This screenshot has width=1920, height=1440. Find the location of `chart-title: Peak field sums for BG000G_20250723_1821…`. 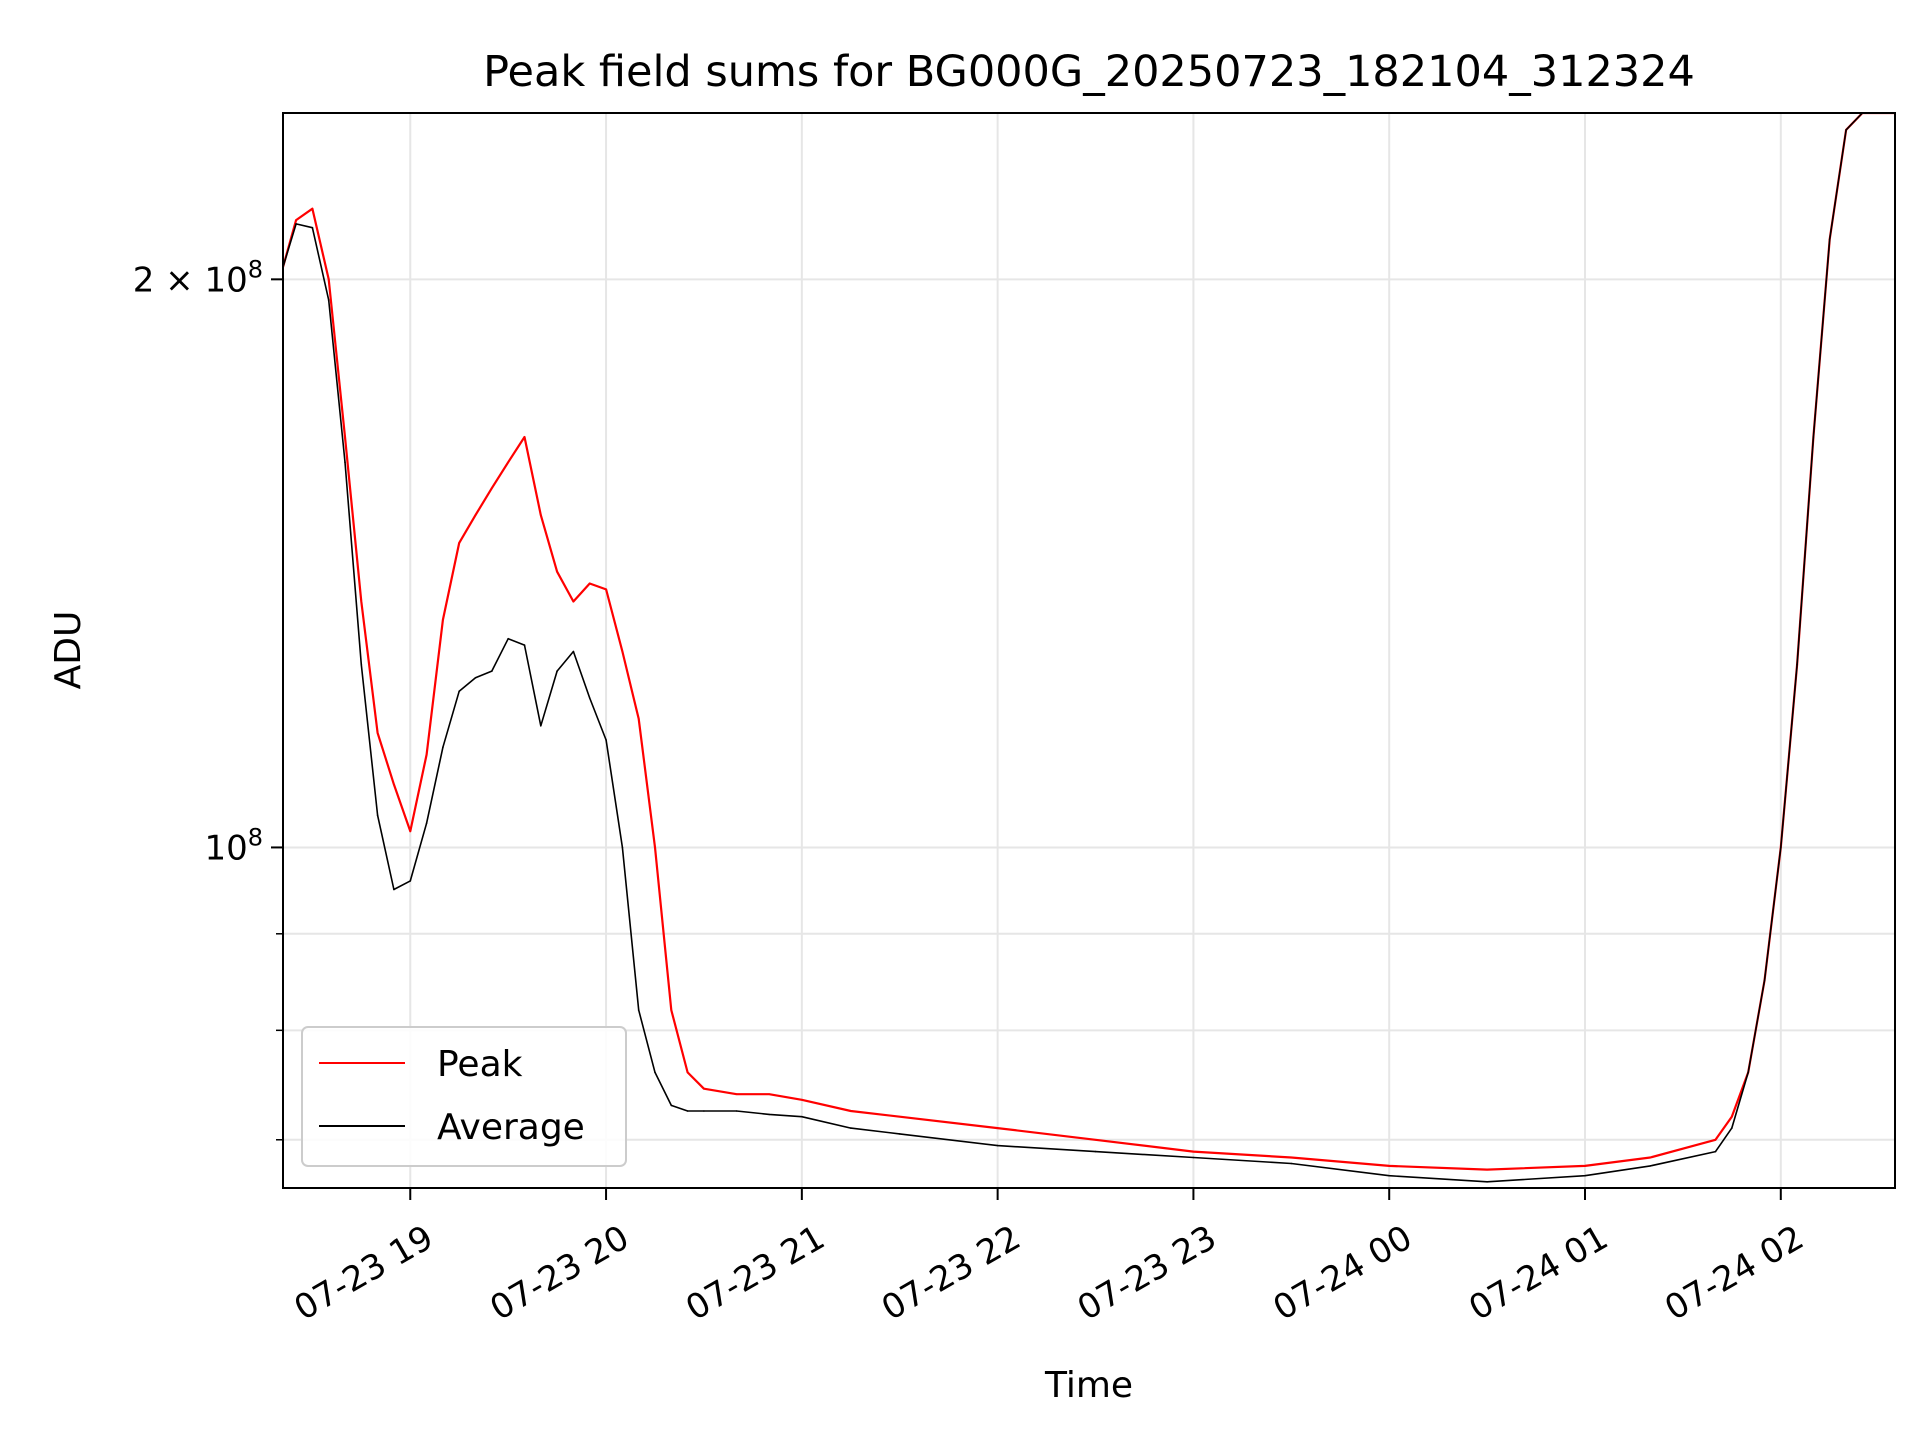

chart-title: Peak field sums for BG000G_20250723_1821… is located at coordinates (1089, 72).